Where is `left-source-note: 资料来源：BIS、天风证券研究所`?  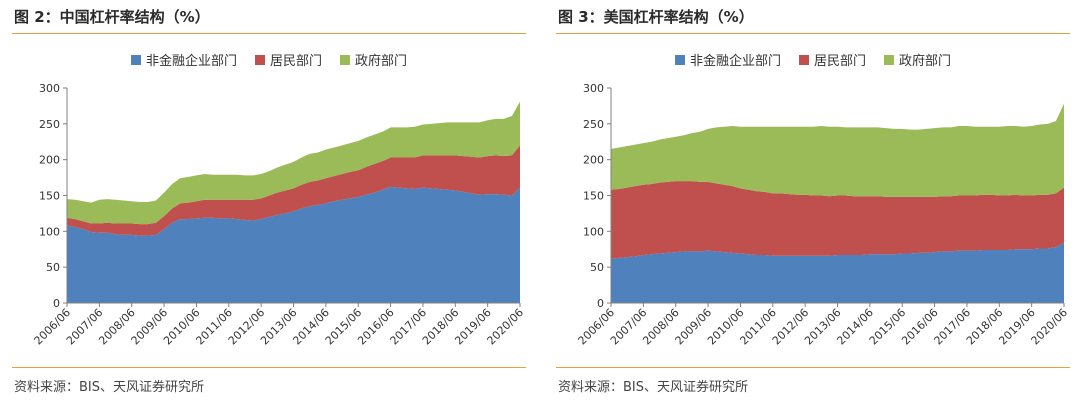 left-source-note: 资料来源：BIS、天风证券研究所 is located at coordinates (109, 387).